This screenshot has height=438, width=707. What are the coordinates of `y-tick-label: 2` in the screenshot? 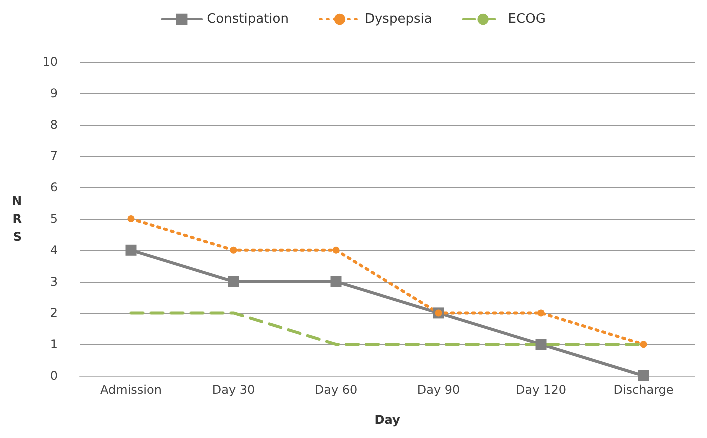 It's located at (54, 313).